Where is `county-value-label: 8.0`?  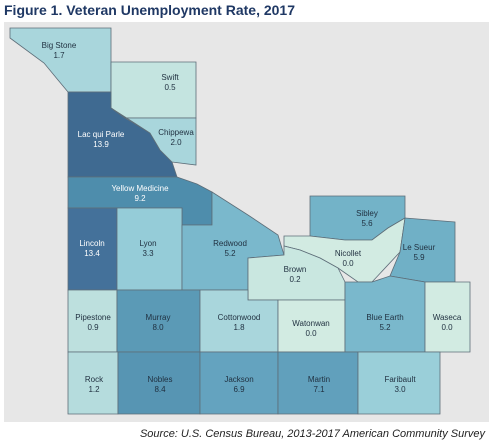
county-value-label: 8.0 is located at coordinates (158, 327).